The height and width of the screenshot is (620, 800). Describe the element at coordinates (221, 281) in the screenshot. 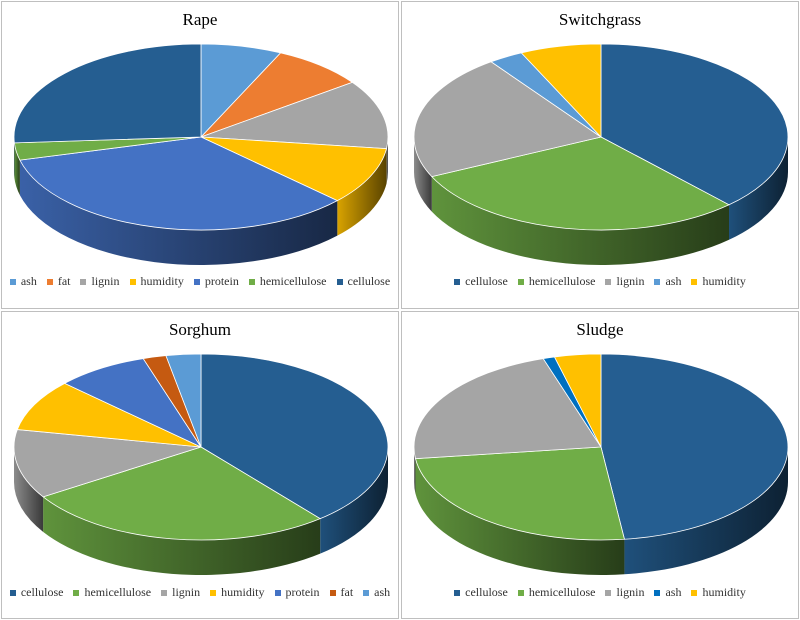

I see `legend-label: protein` at that location.